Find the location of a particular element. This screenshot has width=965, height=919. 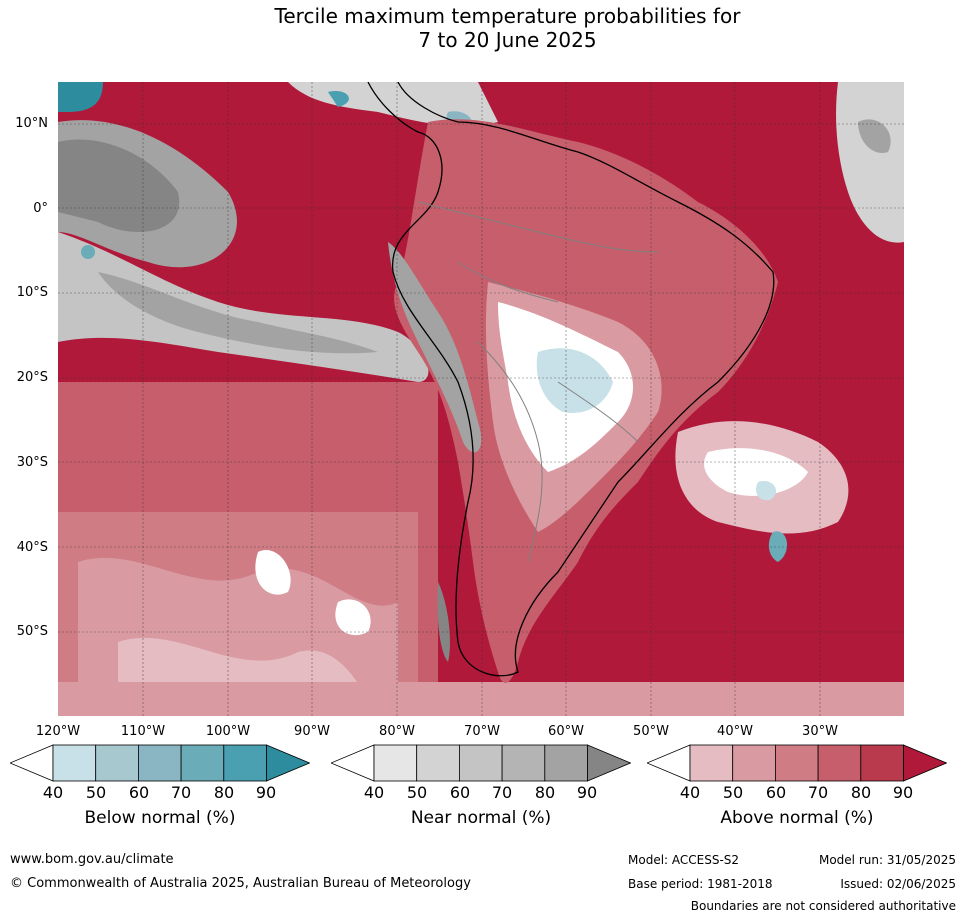

title-line-2: 7 to 20 June 2025 is located at coordinates (507, 40).